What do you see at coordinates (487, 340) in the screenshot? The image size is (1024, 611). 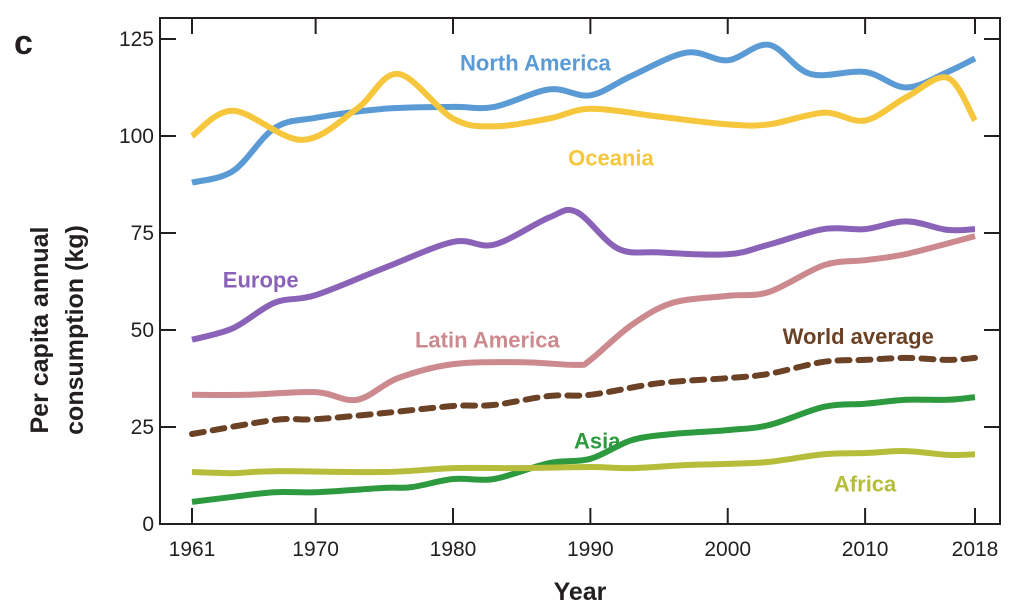 I see `series-label-latin-america: Latin America` at bounding box center [487, 340].